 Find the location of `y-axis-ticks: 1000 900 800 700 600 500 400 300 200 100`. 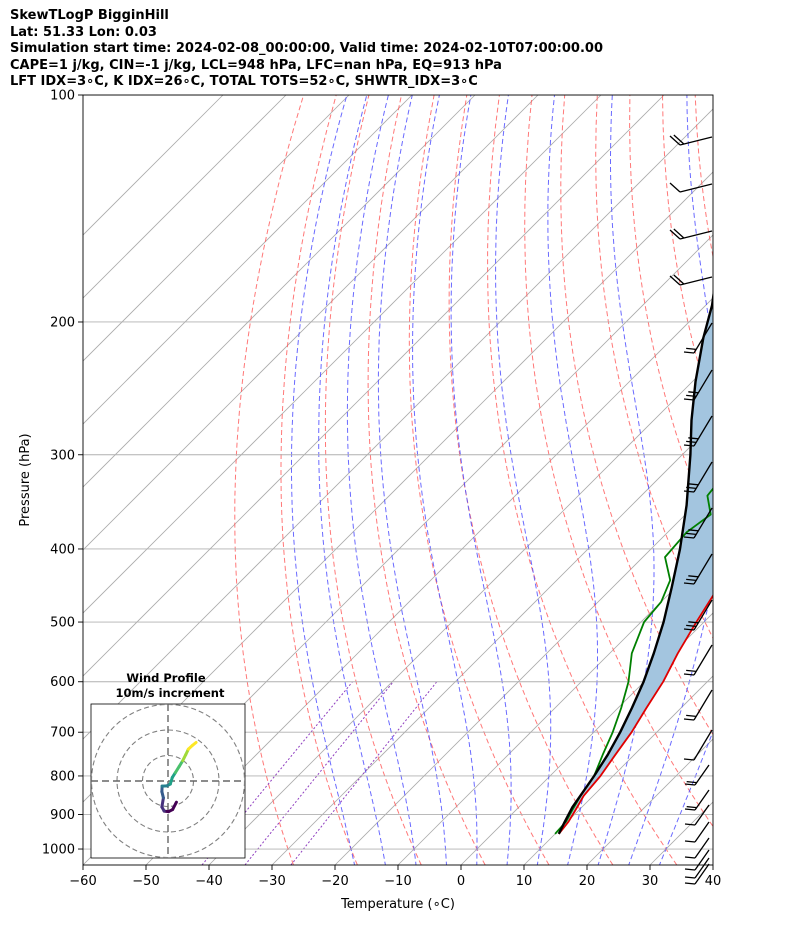

y-axis-ticks: 1000 900 800 700 600 500 400 300 200 100 is located at coordinates (62, 473).